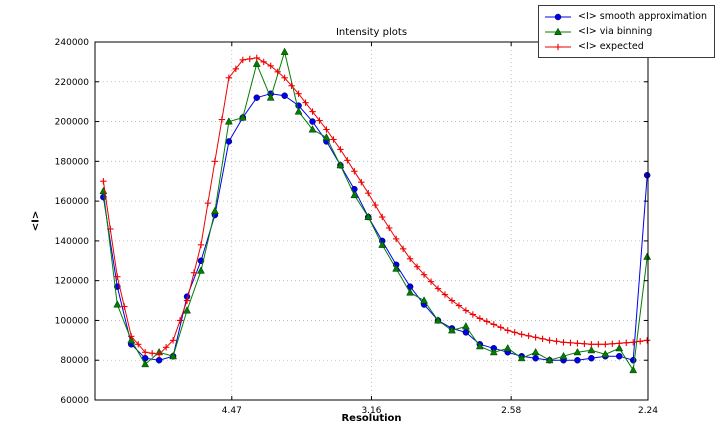 The height and width of the screenshot is (444, 720). Describe the element at coordinates (72, 202) in the screenshot. I see `y-tick-label: 160000` at that location.